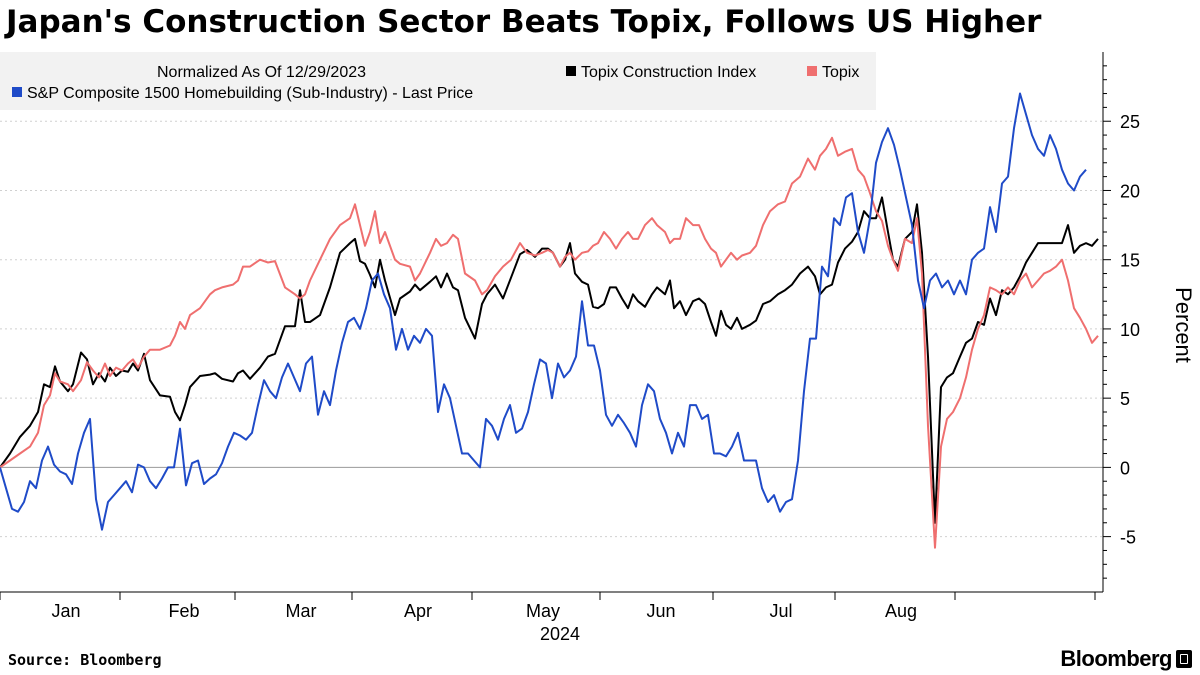 The height and width of the screenshot is (675, 1200). Describe the element at coordinates (183, 611) in the screenshot. I see `x-tick-label-feb: Feb` at that location.